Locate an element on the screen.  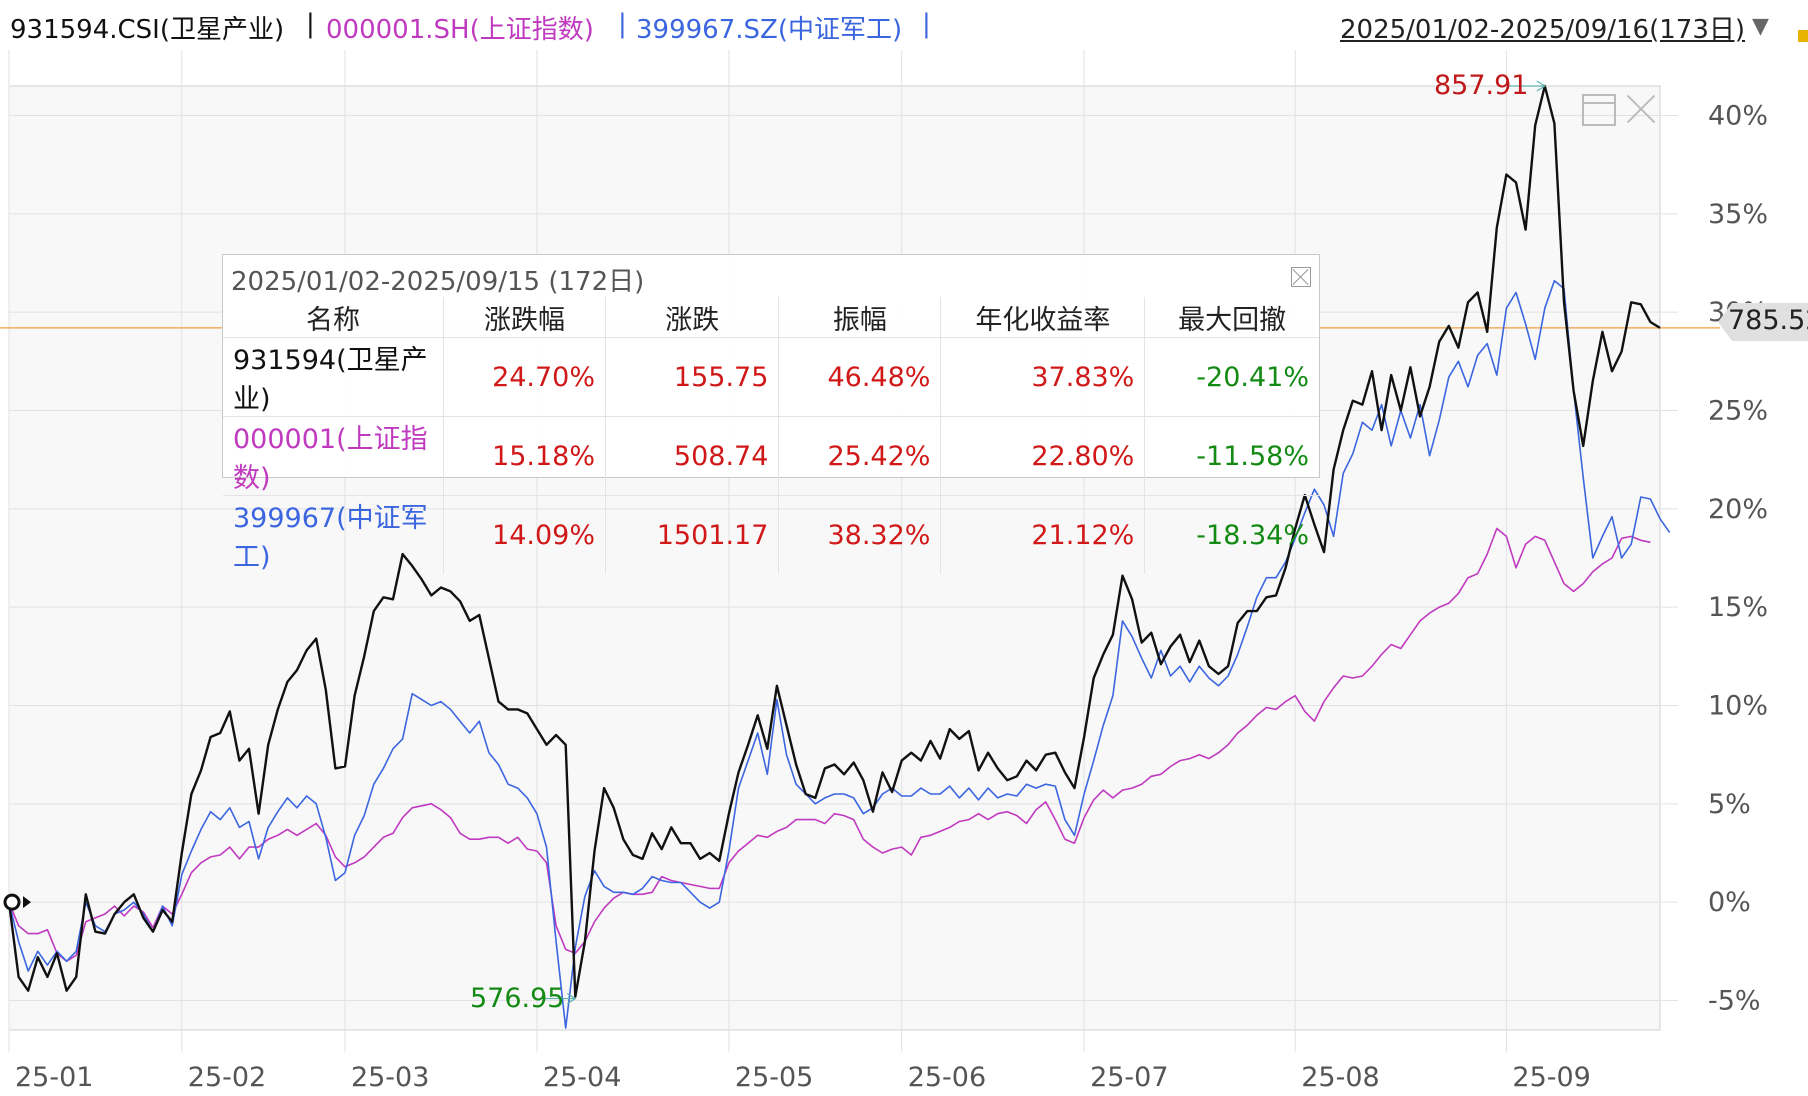
column-header: 涨跌幅 is located at coordinates (525, 317).